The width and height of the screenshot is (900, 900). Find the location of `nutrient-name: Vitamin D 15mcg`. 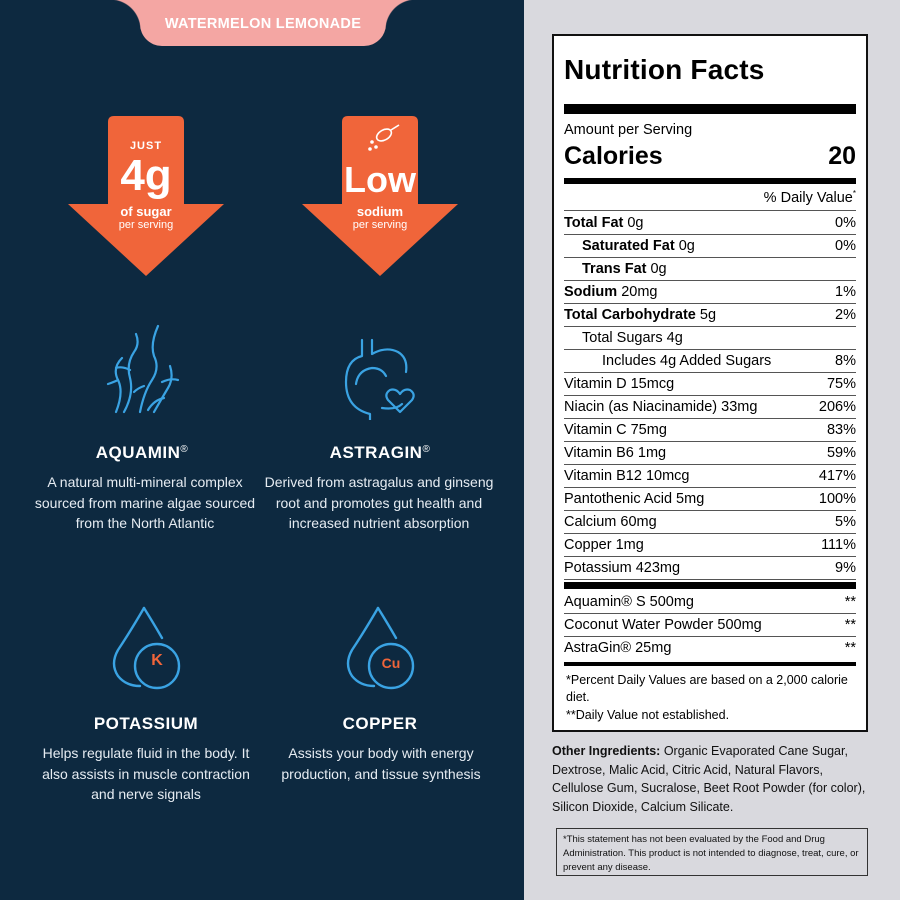

nutrient-name: Vitamin D 15mcg is located at coordinates (619, 384).